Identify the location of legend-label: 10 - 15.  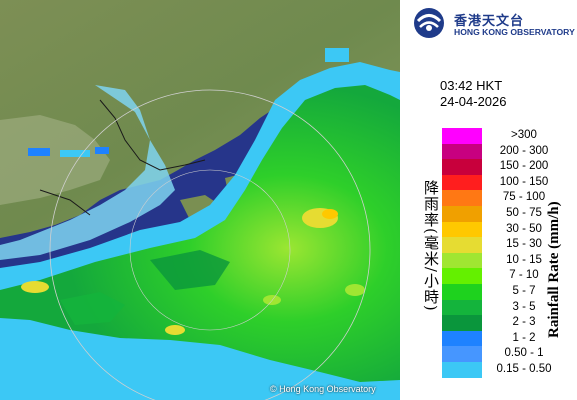
(524, 259).